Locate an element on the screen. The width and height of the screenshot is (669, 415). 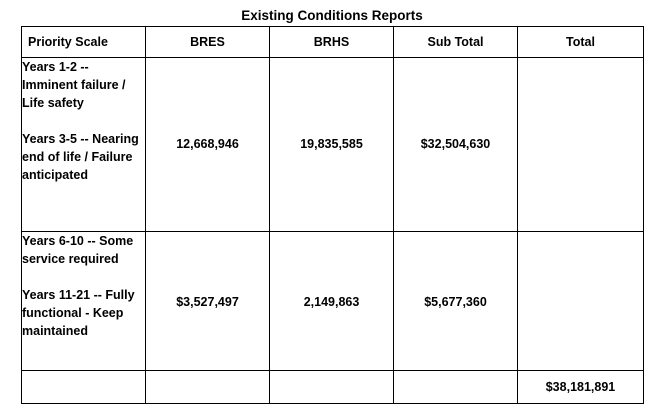
header-row: Priority Scale BRES BRHS Sub Total Total is located at coordinates (332, 42).